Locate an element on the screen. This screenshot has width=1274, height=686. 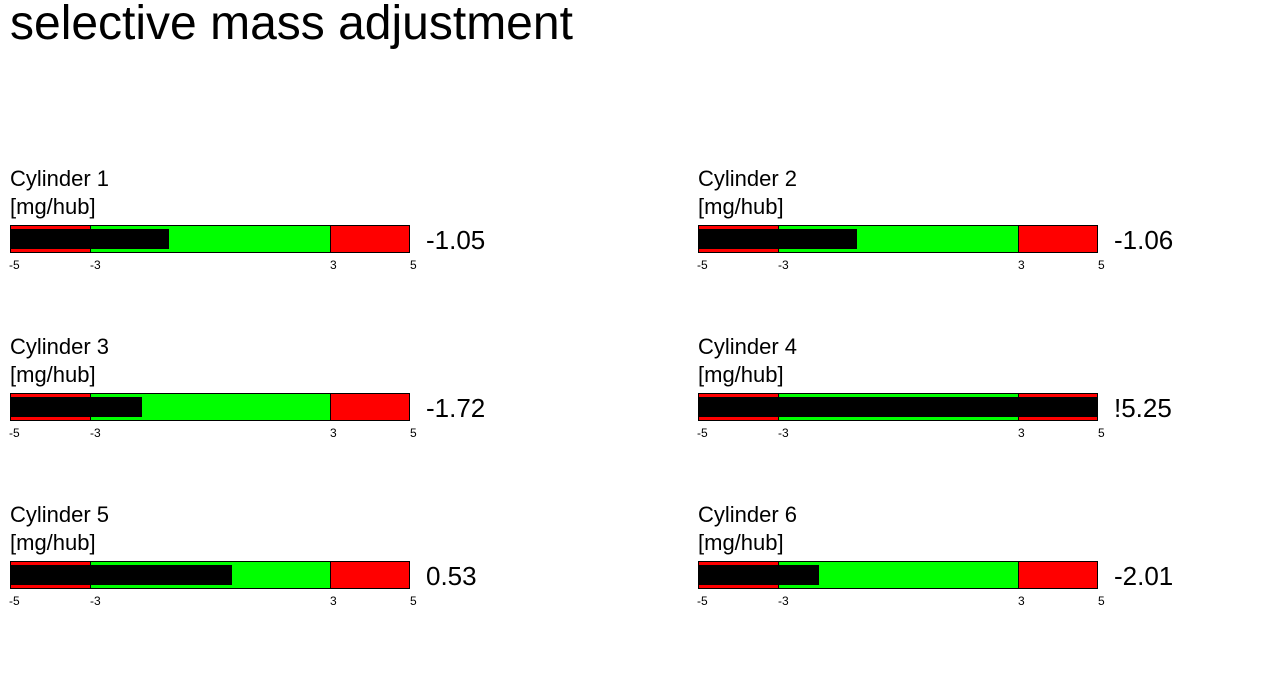
cylinder-gauge-2: Cylinder 2 [mg/hub] -1.06 -5 -3 3 5 is located at coordinates (957, 226).